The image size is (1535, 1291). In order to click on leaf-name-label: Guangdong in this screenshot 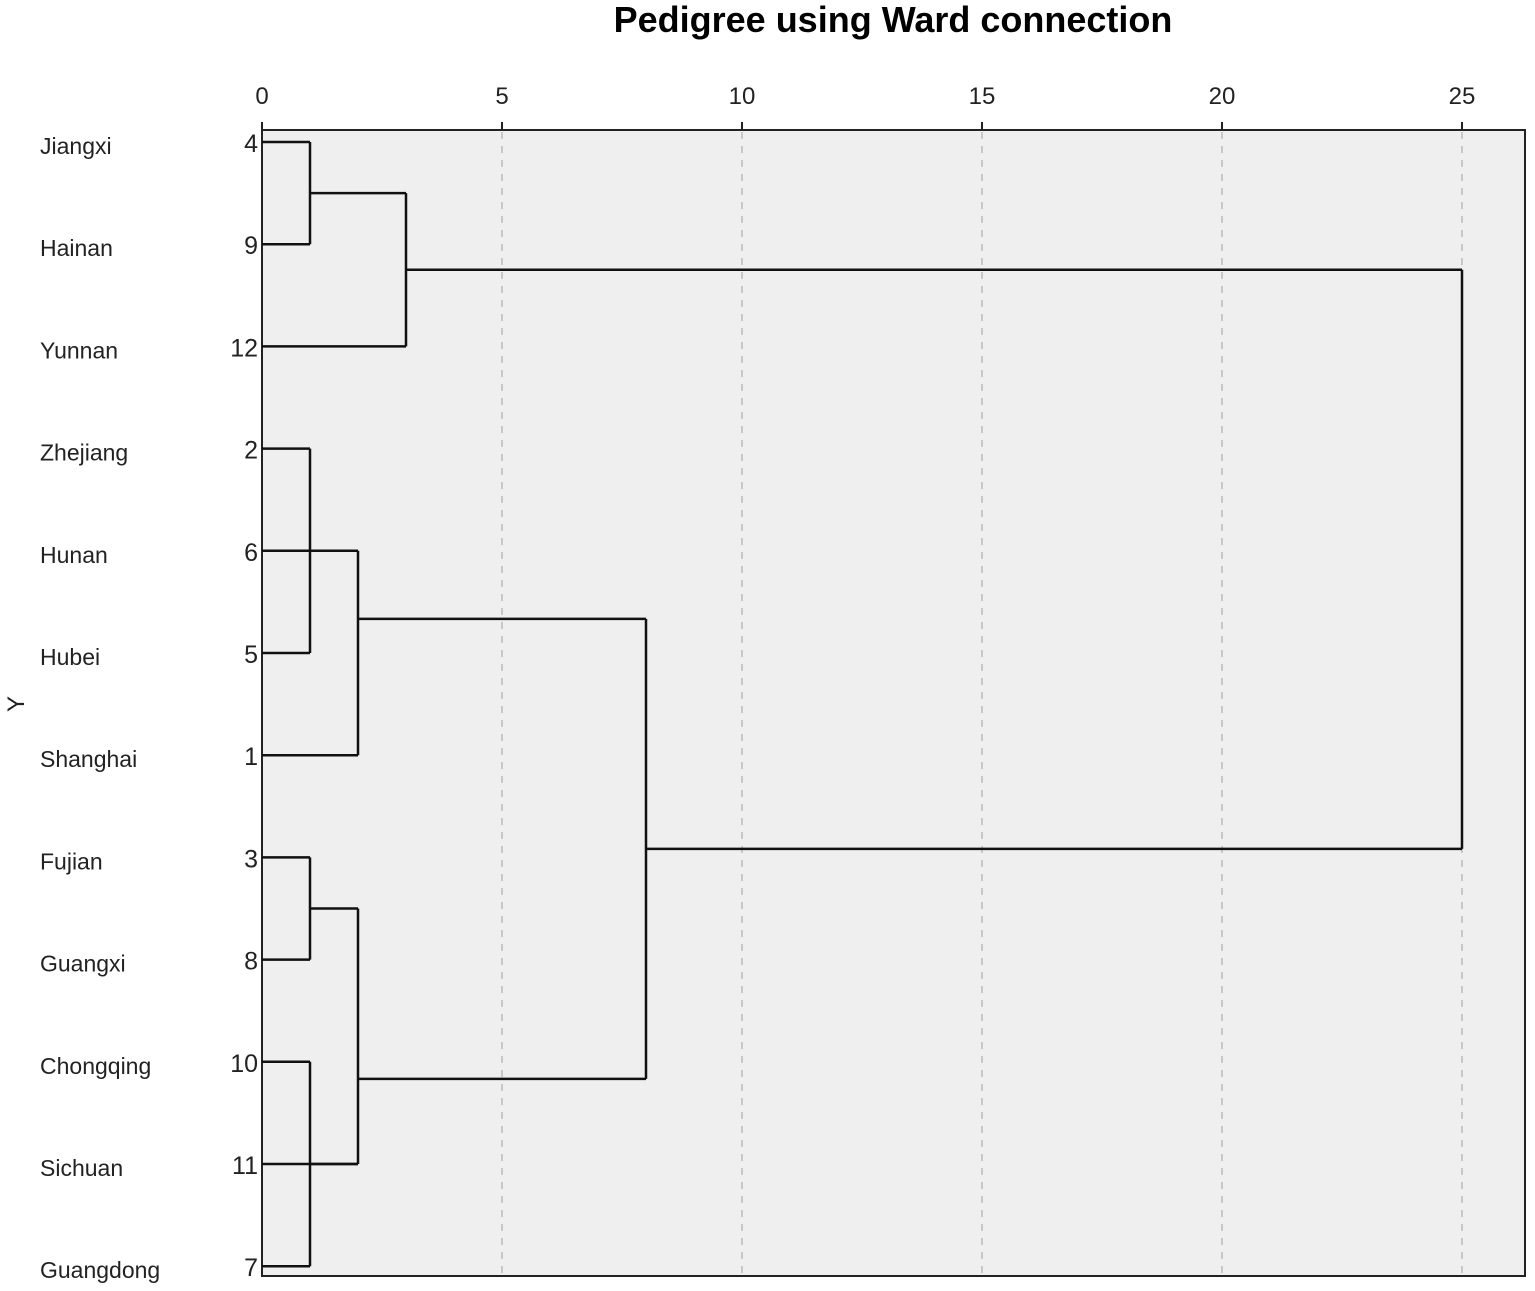, I will do `click(100, 1270)`.